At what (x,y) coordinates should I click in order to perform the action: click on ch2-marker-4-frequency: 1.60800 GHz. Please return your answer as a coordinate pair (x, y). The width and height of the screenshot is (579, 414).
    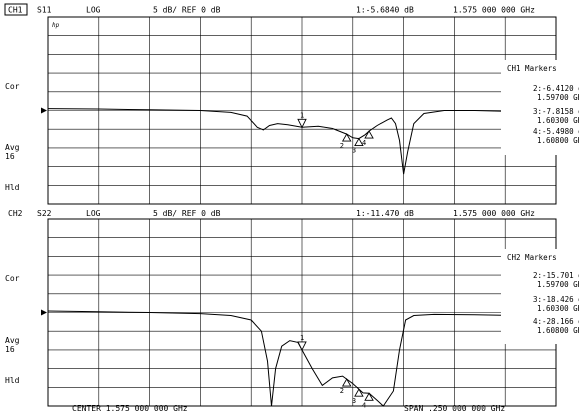
    Looking at the image, I should click on (558, 330).